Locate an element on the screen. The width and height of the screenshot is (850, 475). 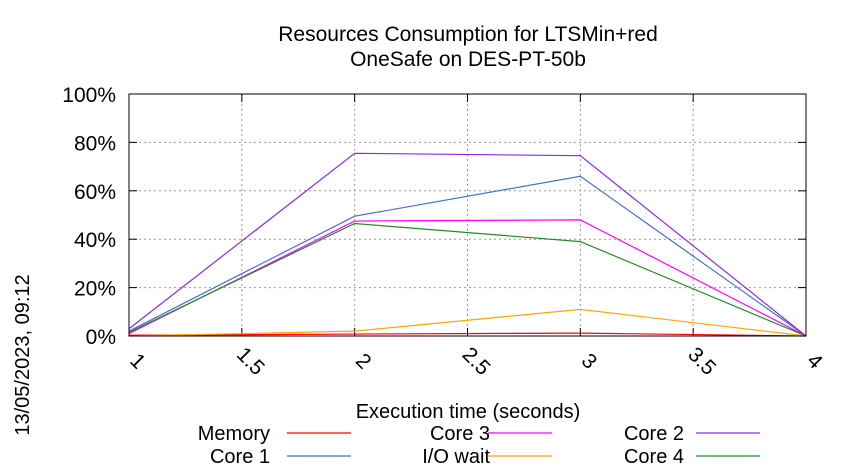
legend-label-core-1: Core 1 is located at coordinates (240, 457).